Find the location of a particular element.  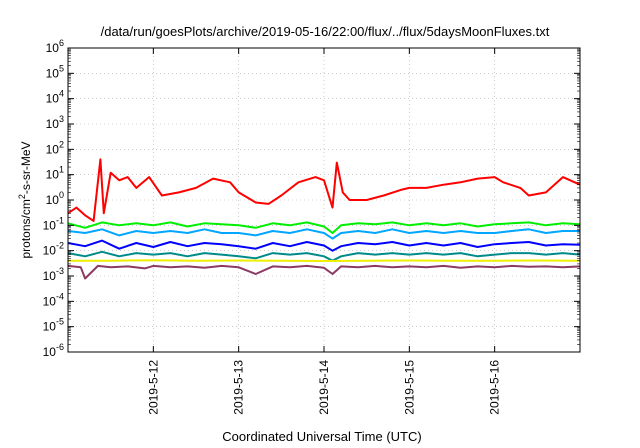

x-axis-label: Coordinated Universal Time (UTC) is located at coordinates (321, 436).